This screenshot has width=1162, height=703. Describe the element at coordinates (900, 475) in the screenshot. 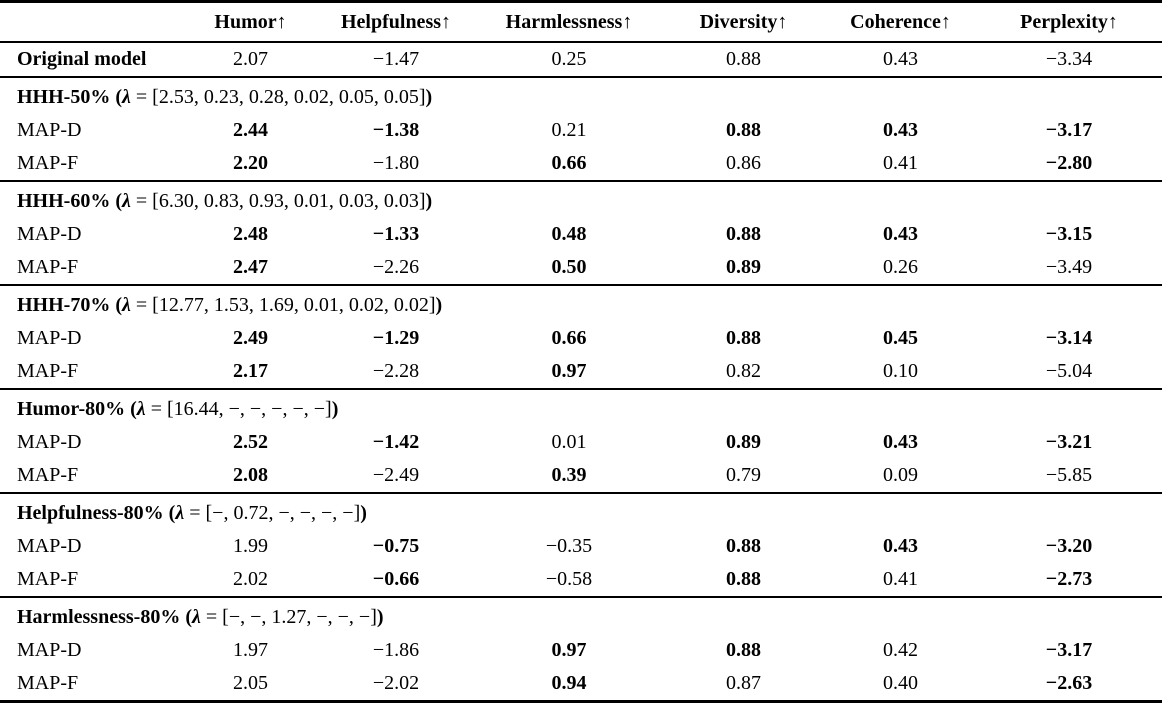

I see `value-cell: 0.09` at that location.